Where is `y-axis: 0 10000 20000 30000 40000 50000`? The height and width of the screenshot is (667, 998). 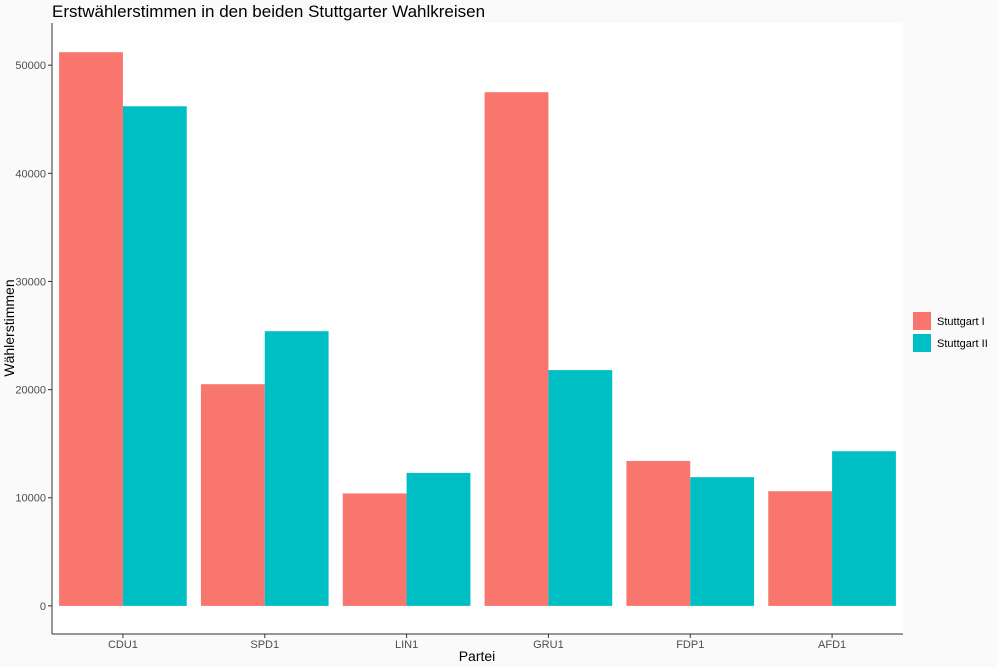
y-axis: 0 10000 20000 30000 40000 50000 is located at coordinates (34, 328).